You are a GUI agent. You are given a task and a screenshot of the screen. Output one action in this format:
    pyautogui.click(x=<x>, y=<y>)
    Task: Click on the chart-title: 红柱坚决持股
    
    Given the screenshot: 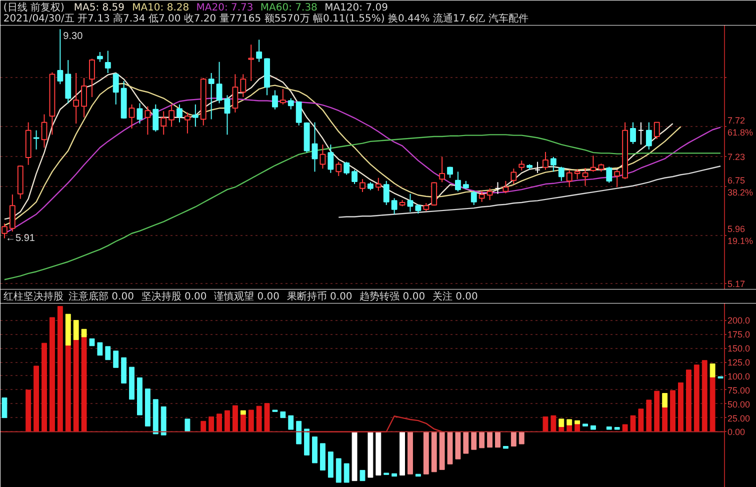 What is the action you would take?
    pyautogui.click(x=33, y=296)
    